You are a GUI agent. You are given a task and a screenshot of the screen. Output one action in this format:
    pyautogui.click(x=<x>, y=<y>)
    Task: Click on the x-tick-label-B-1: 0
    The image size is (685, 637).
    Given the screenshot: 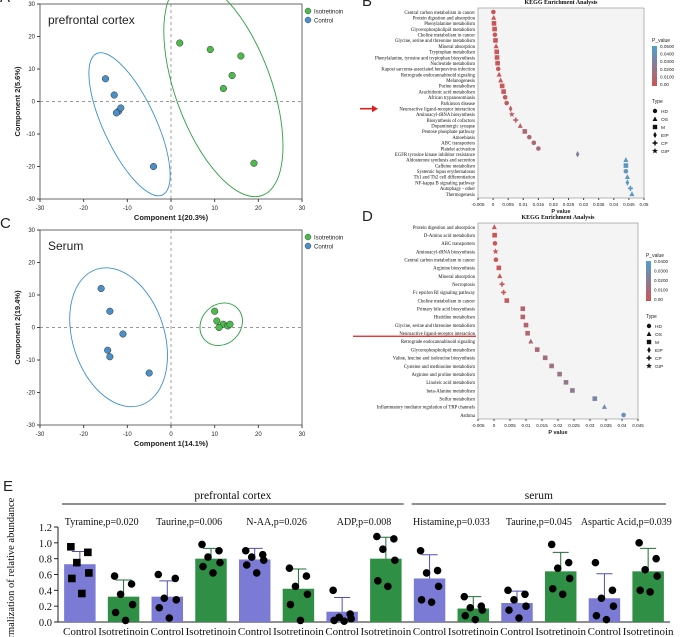 What is the action you would take?
    pyautogui.click(x=493, y=204)
    